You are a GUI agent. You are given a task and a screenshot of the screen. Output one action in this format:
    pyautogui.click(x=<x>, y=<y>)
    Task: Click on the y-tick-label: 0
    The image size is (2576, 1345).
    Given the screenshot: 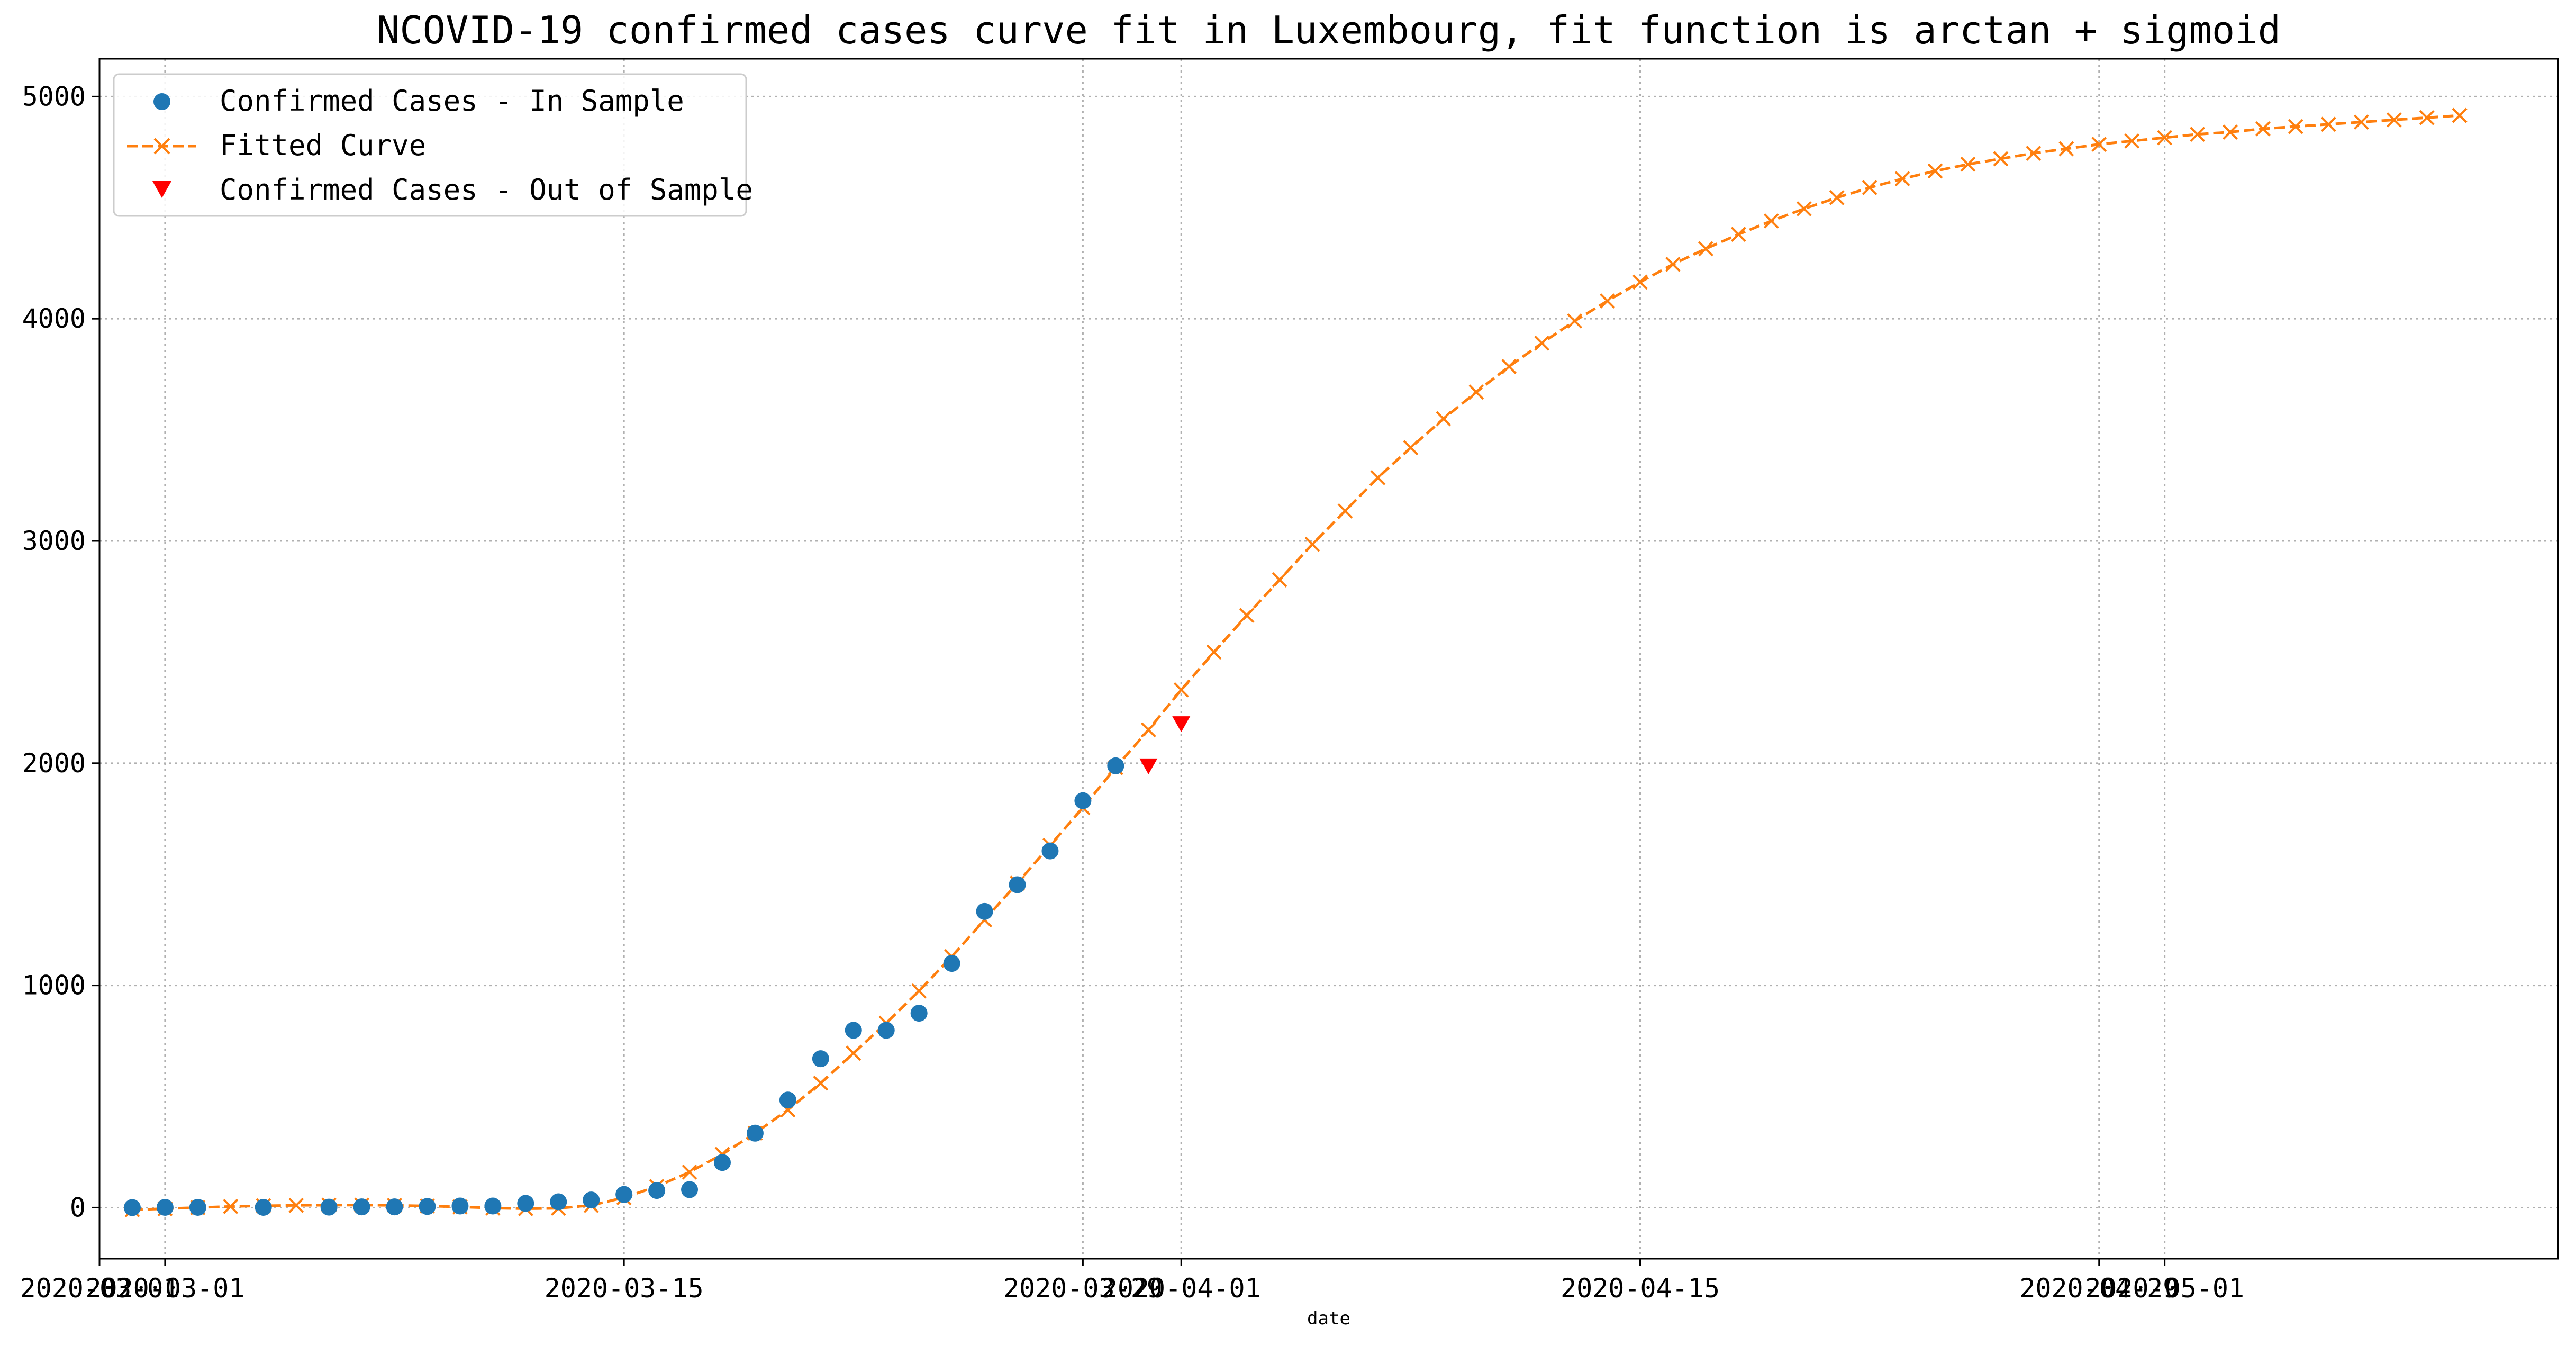 What is the action you would take?
    pyautogui.click(x=78, y=1207)
    